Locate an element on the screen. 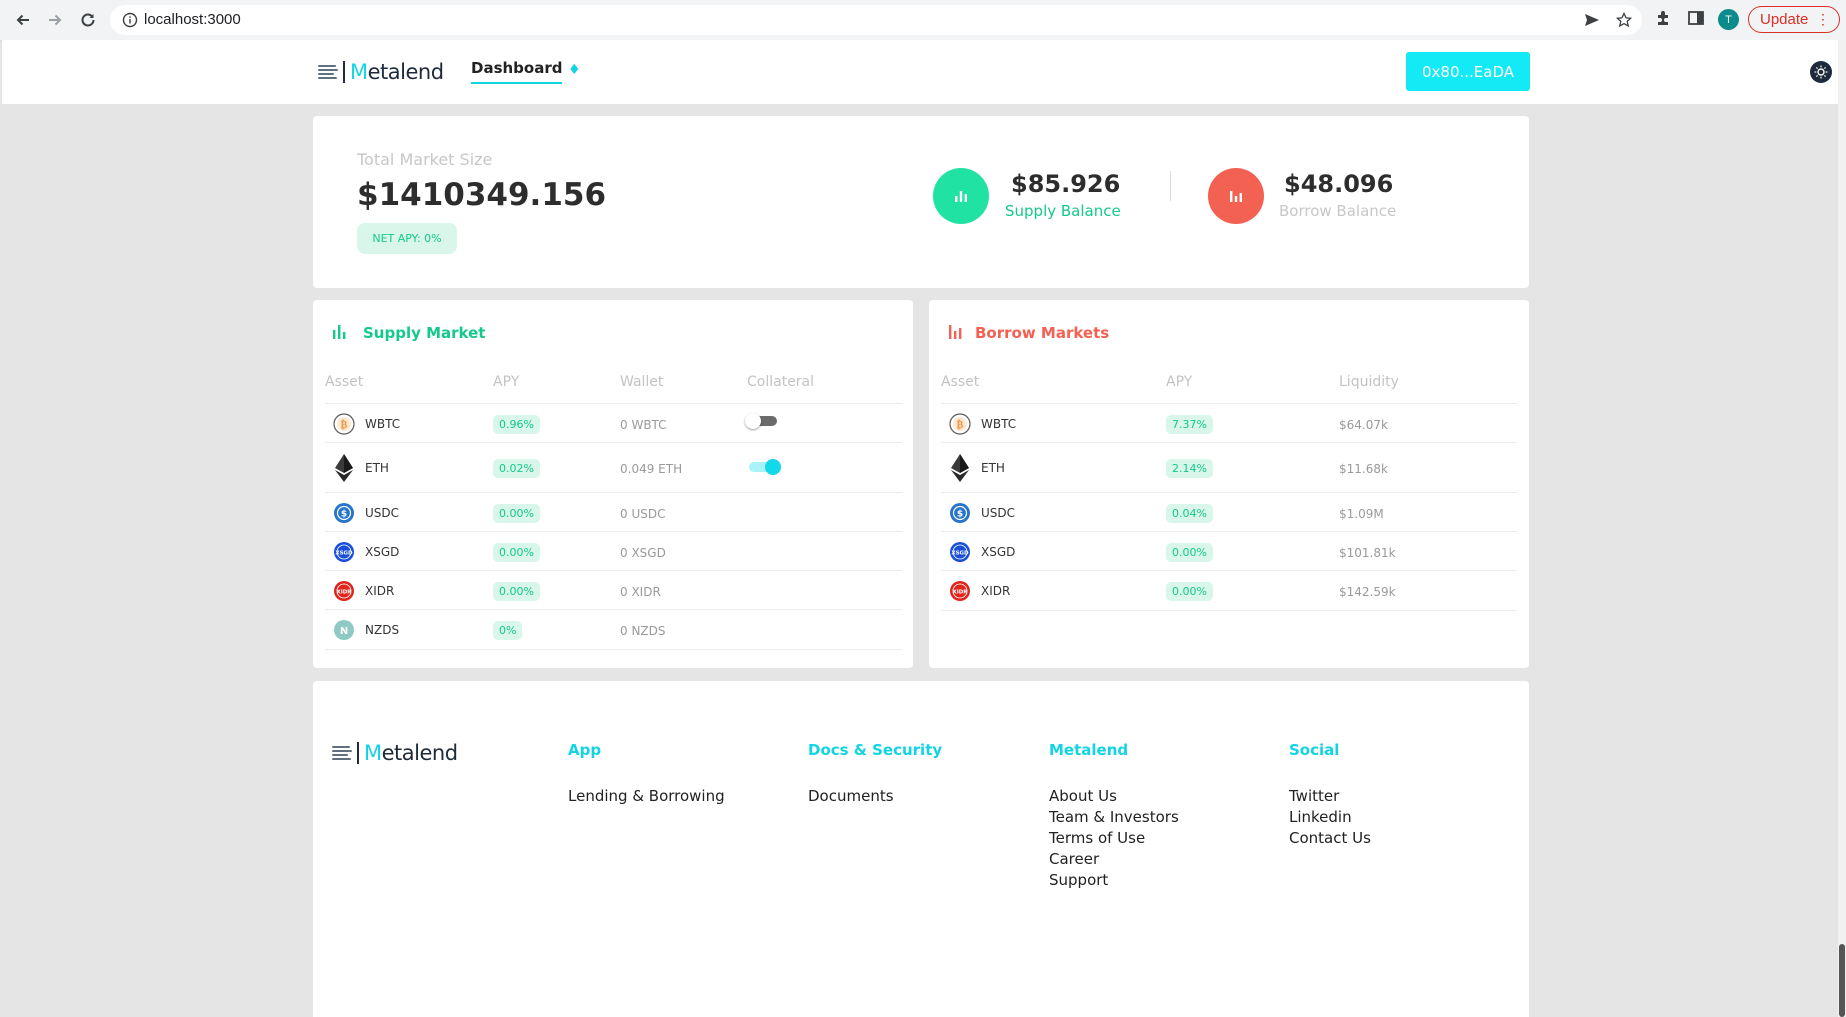 This screenshot has height=1017, width=1846. apy-badge: 7.37% is located at coordinates (1189, 424).